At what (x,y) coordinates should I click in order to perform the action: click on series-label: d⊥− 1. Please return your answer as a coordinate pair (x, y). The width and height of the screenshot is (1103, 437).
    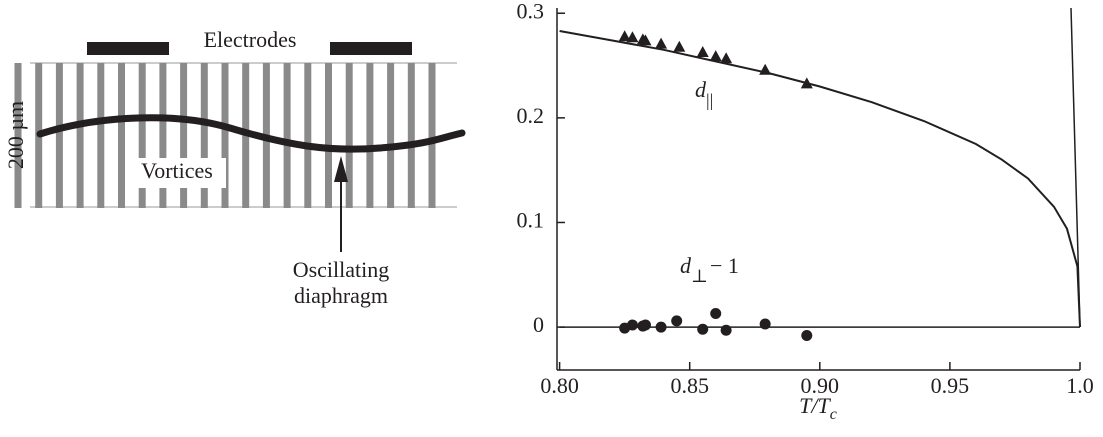
    Looking at the image, I should click on (709, 269).